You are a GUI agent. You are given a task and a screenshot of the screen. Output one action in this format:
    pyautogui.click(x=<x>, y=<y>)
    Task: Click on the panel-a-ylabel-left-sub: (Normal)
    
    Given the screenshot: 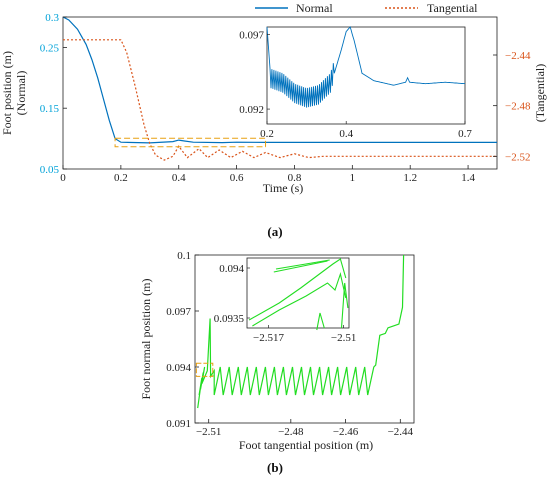 What is the action you would take?
    pyautogui.click(x=21, y=93)
    